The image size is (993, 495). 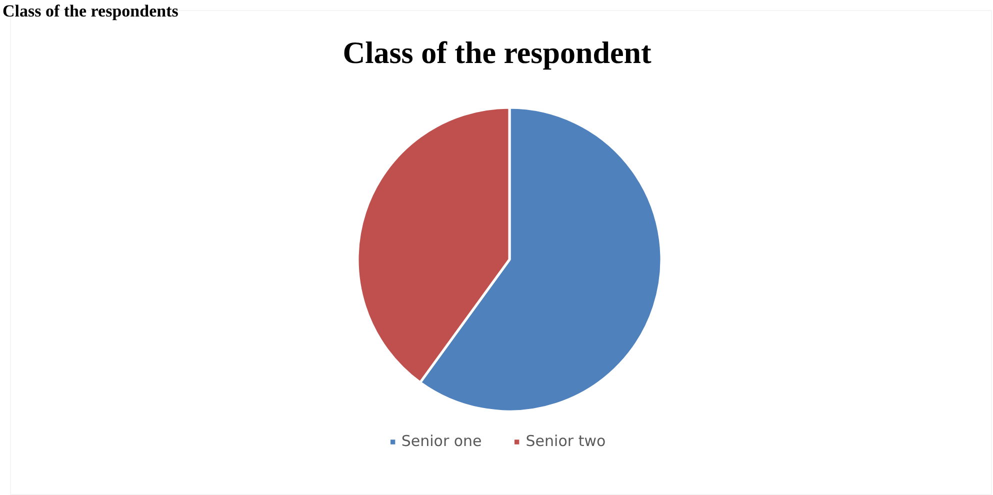 What do you see at coordinates (90, 11) in the screenshot?
I see `text: Class of the respondents` at bounding box center [90, 11].